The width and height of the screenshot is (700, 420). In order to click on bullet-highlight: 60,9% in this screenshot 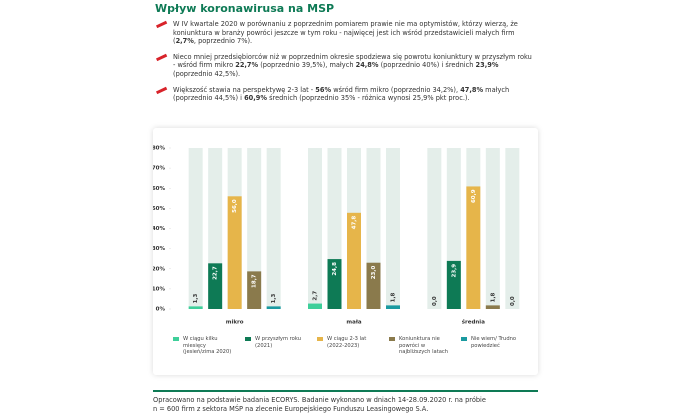, I will do `click(255, 98)`.